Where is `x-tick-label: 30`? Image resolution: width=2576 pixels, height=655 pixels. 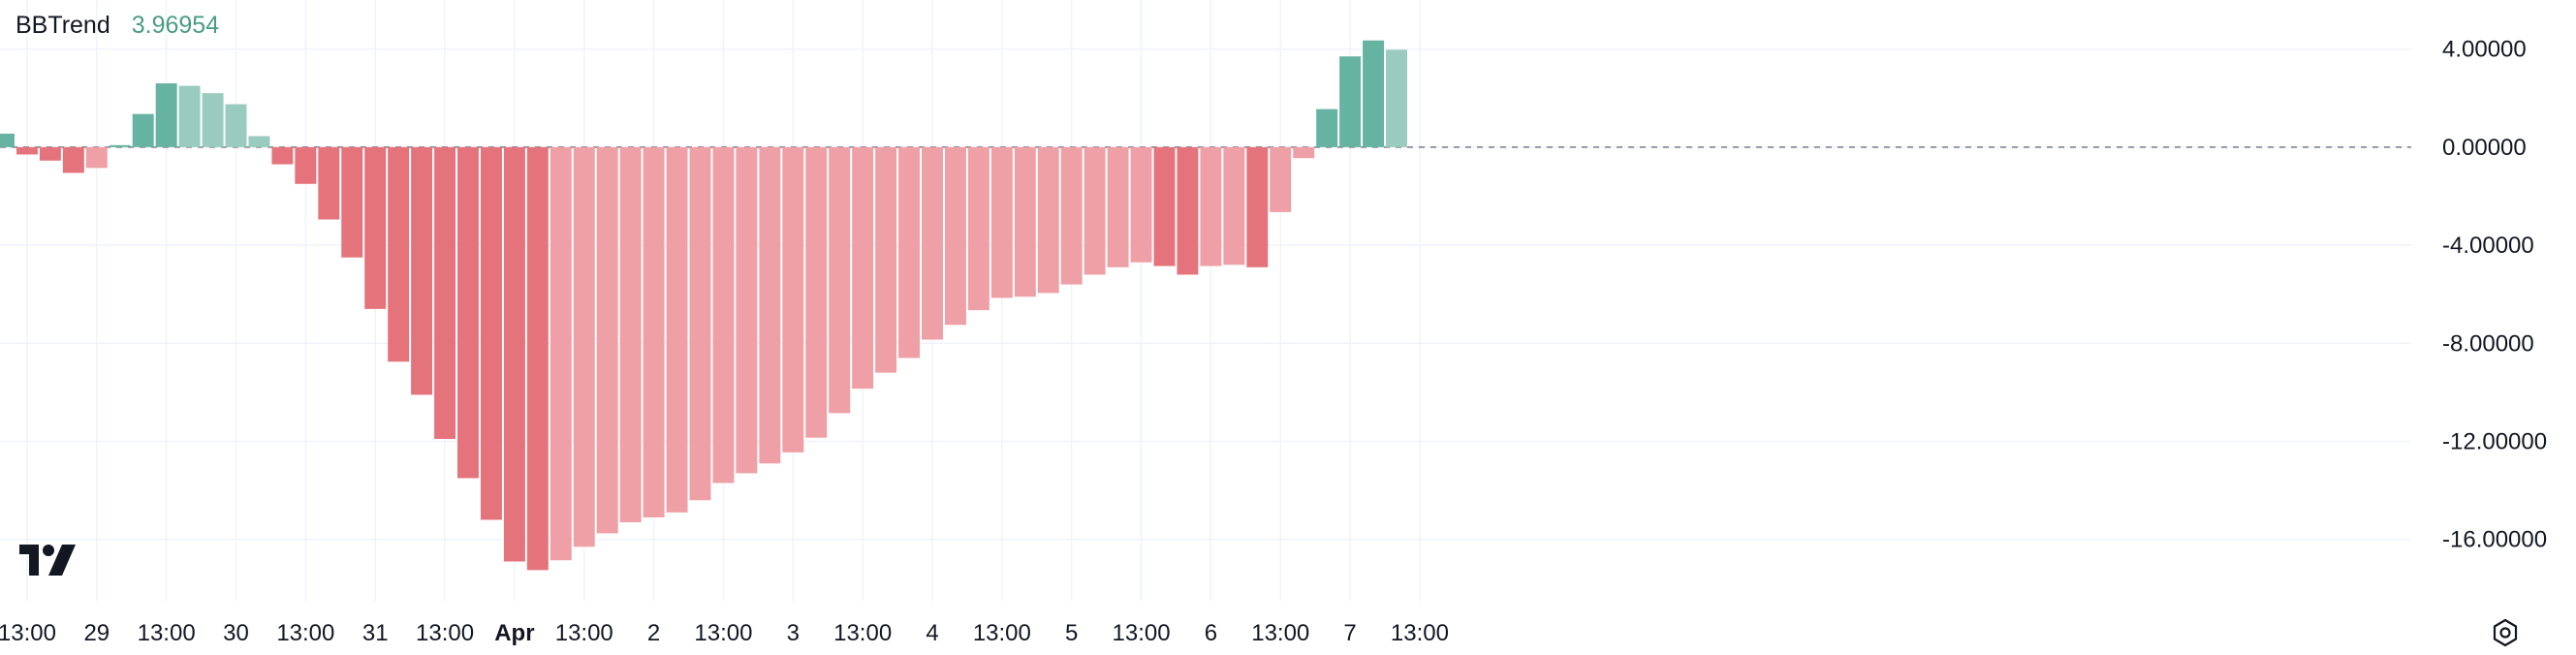
x-tick-label: 30 is located at coordinates (236, 633).